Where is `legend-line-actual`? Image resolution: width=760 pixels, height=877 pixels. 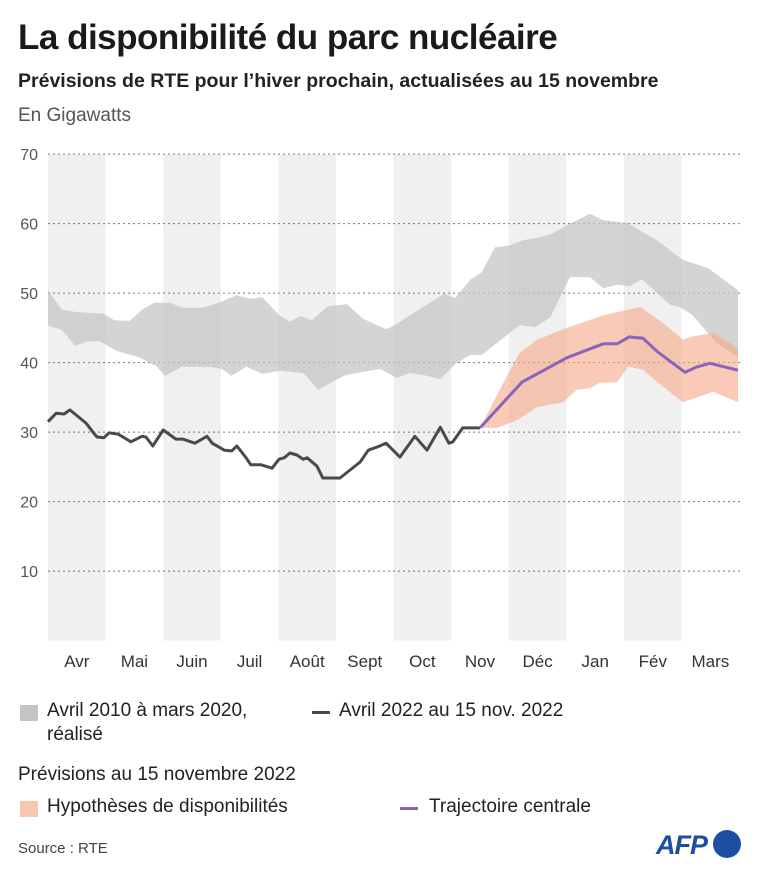 legend-line-actual is located at coordinates (321, 712).